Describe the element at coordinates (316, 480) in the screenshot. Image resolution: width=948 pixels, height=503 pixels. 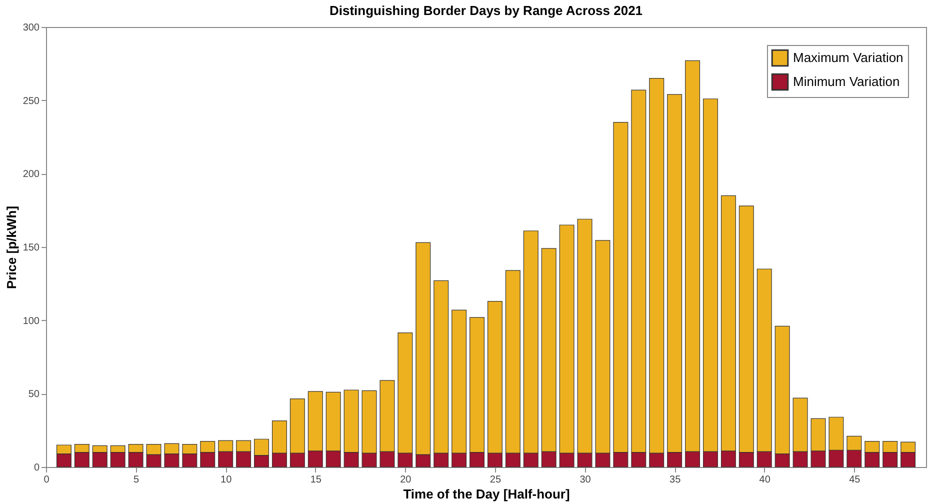
I see `x-tick-label: 15` at that location.